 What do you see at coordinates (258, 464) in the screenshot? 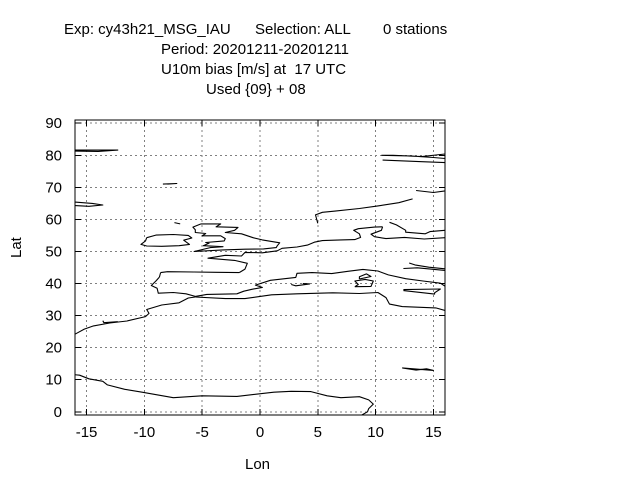
I see `x-axis-label: Lon` at bounding box center [258, 464].